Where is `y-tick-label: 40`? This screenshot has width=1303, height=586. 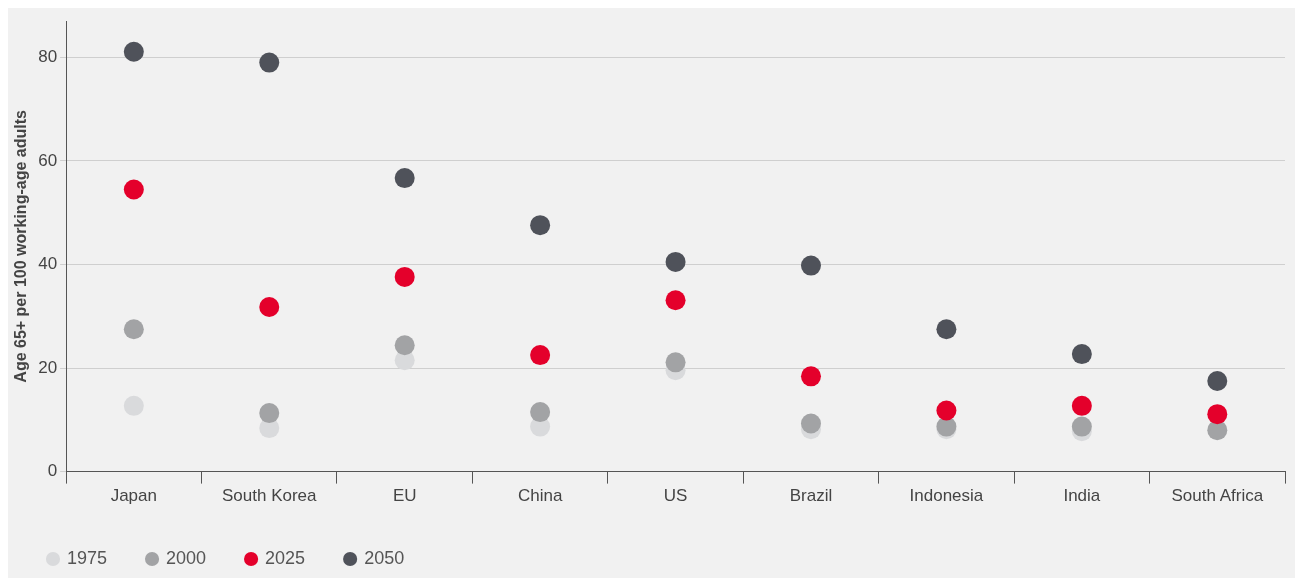 y-tick-label: 40 is located at coordinates (48, 264).